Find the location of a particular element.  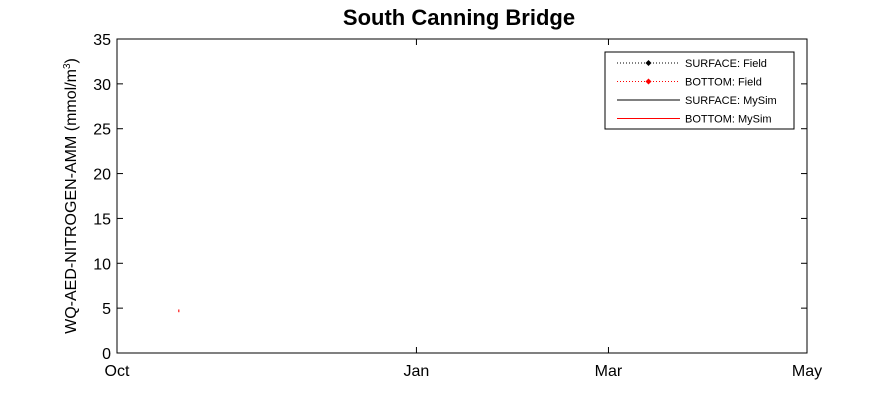

y-axis-label-main: WQ-AED-NITROGEN-AMM (mmol/m is located at coordinates (71, 201).